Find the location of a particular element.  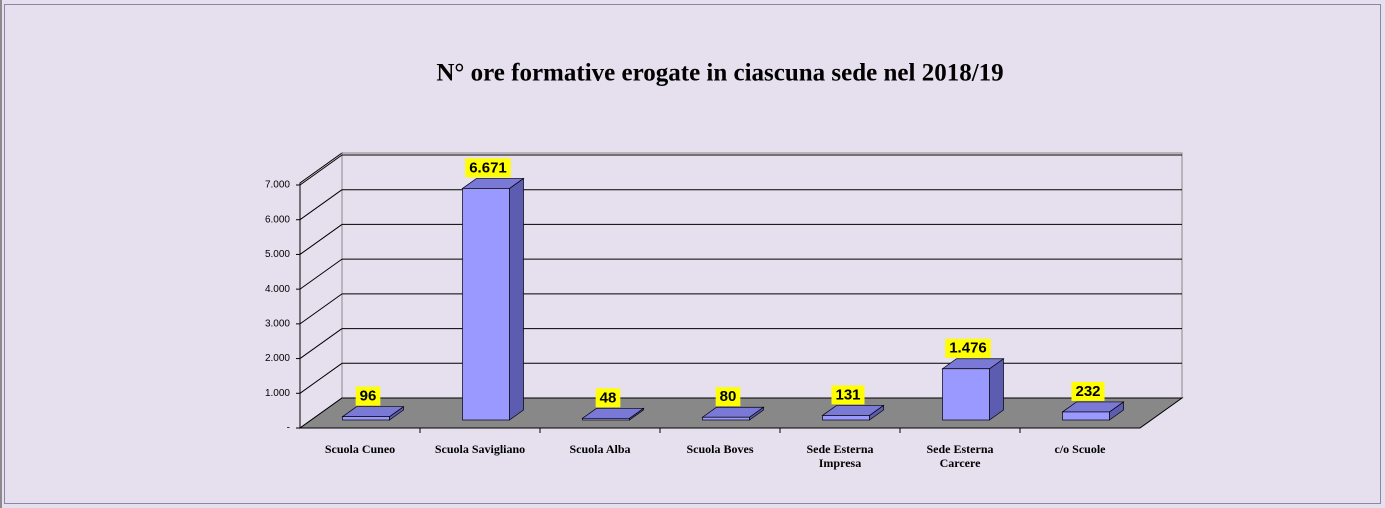

x-tick-label: Sede Esterna Carcere is located at coordinates (960, 456).